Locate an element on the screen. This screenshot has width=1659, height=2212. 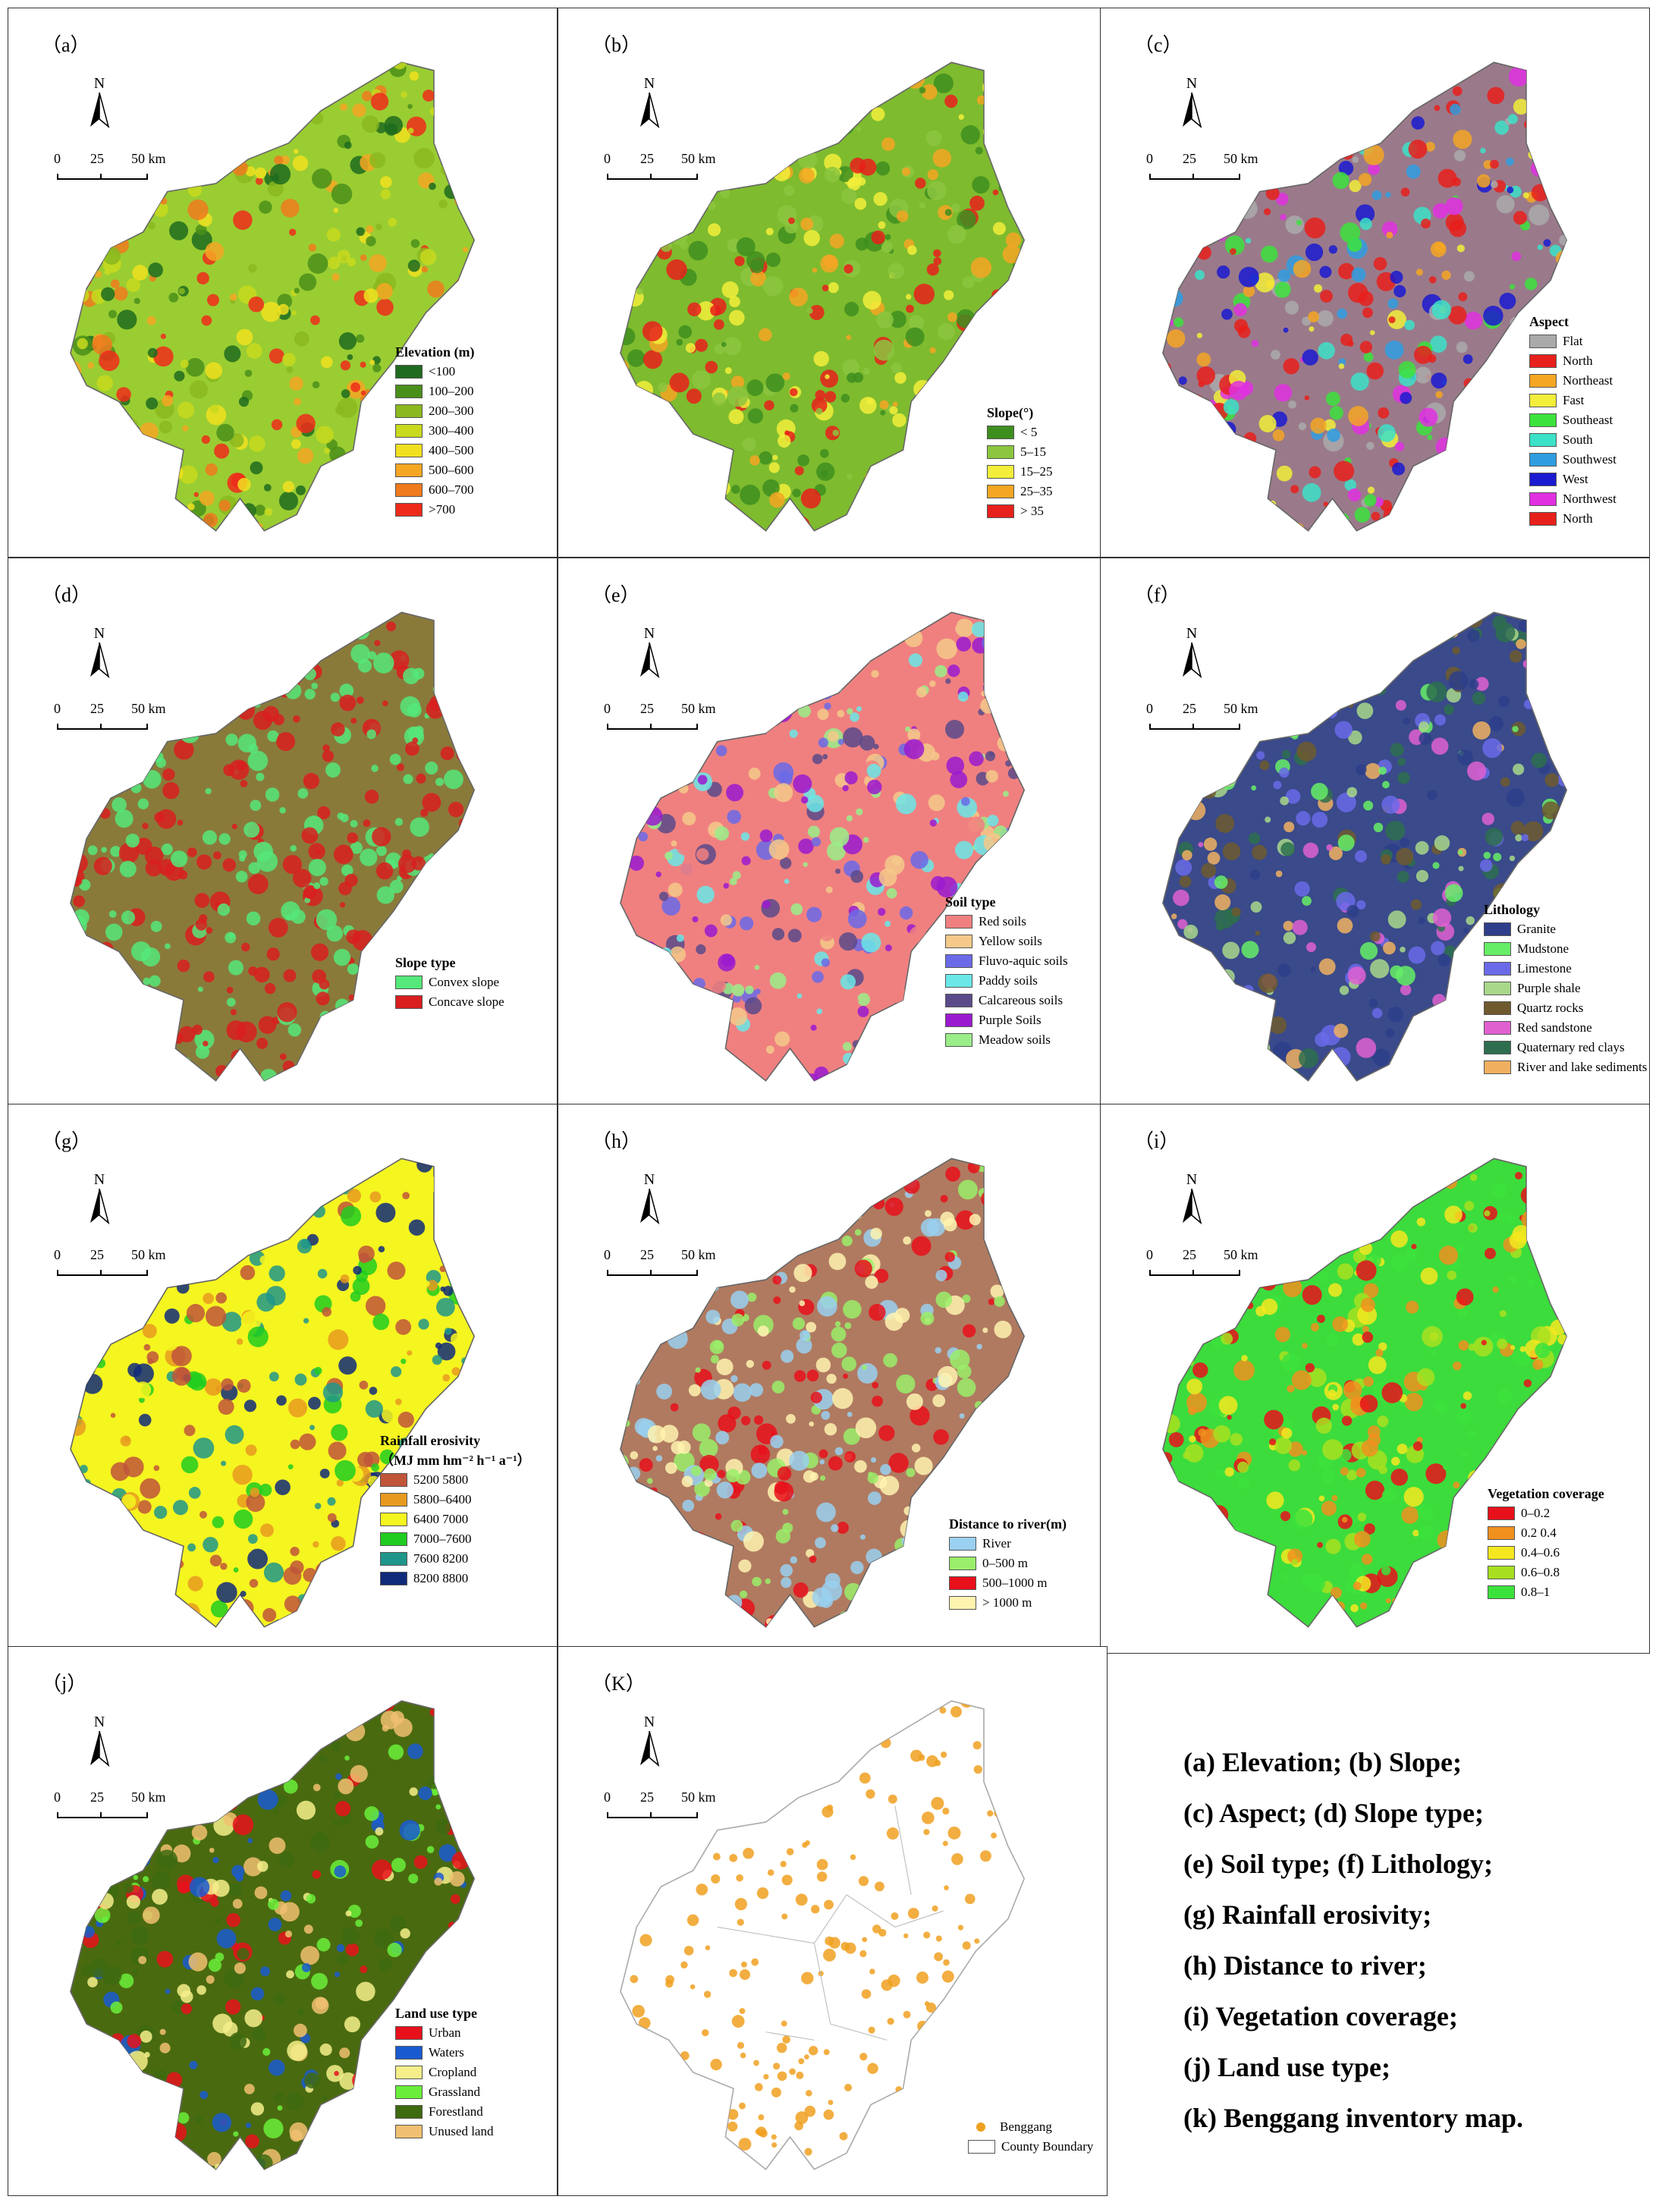
legend-label: > 35 is located at coordinates (1032, 511).